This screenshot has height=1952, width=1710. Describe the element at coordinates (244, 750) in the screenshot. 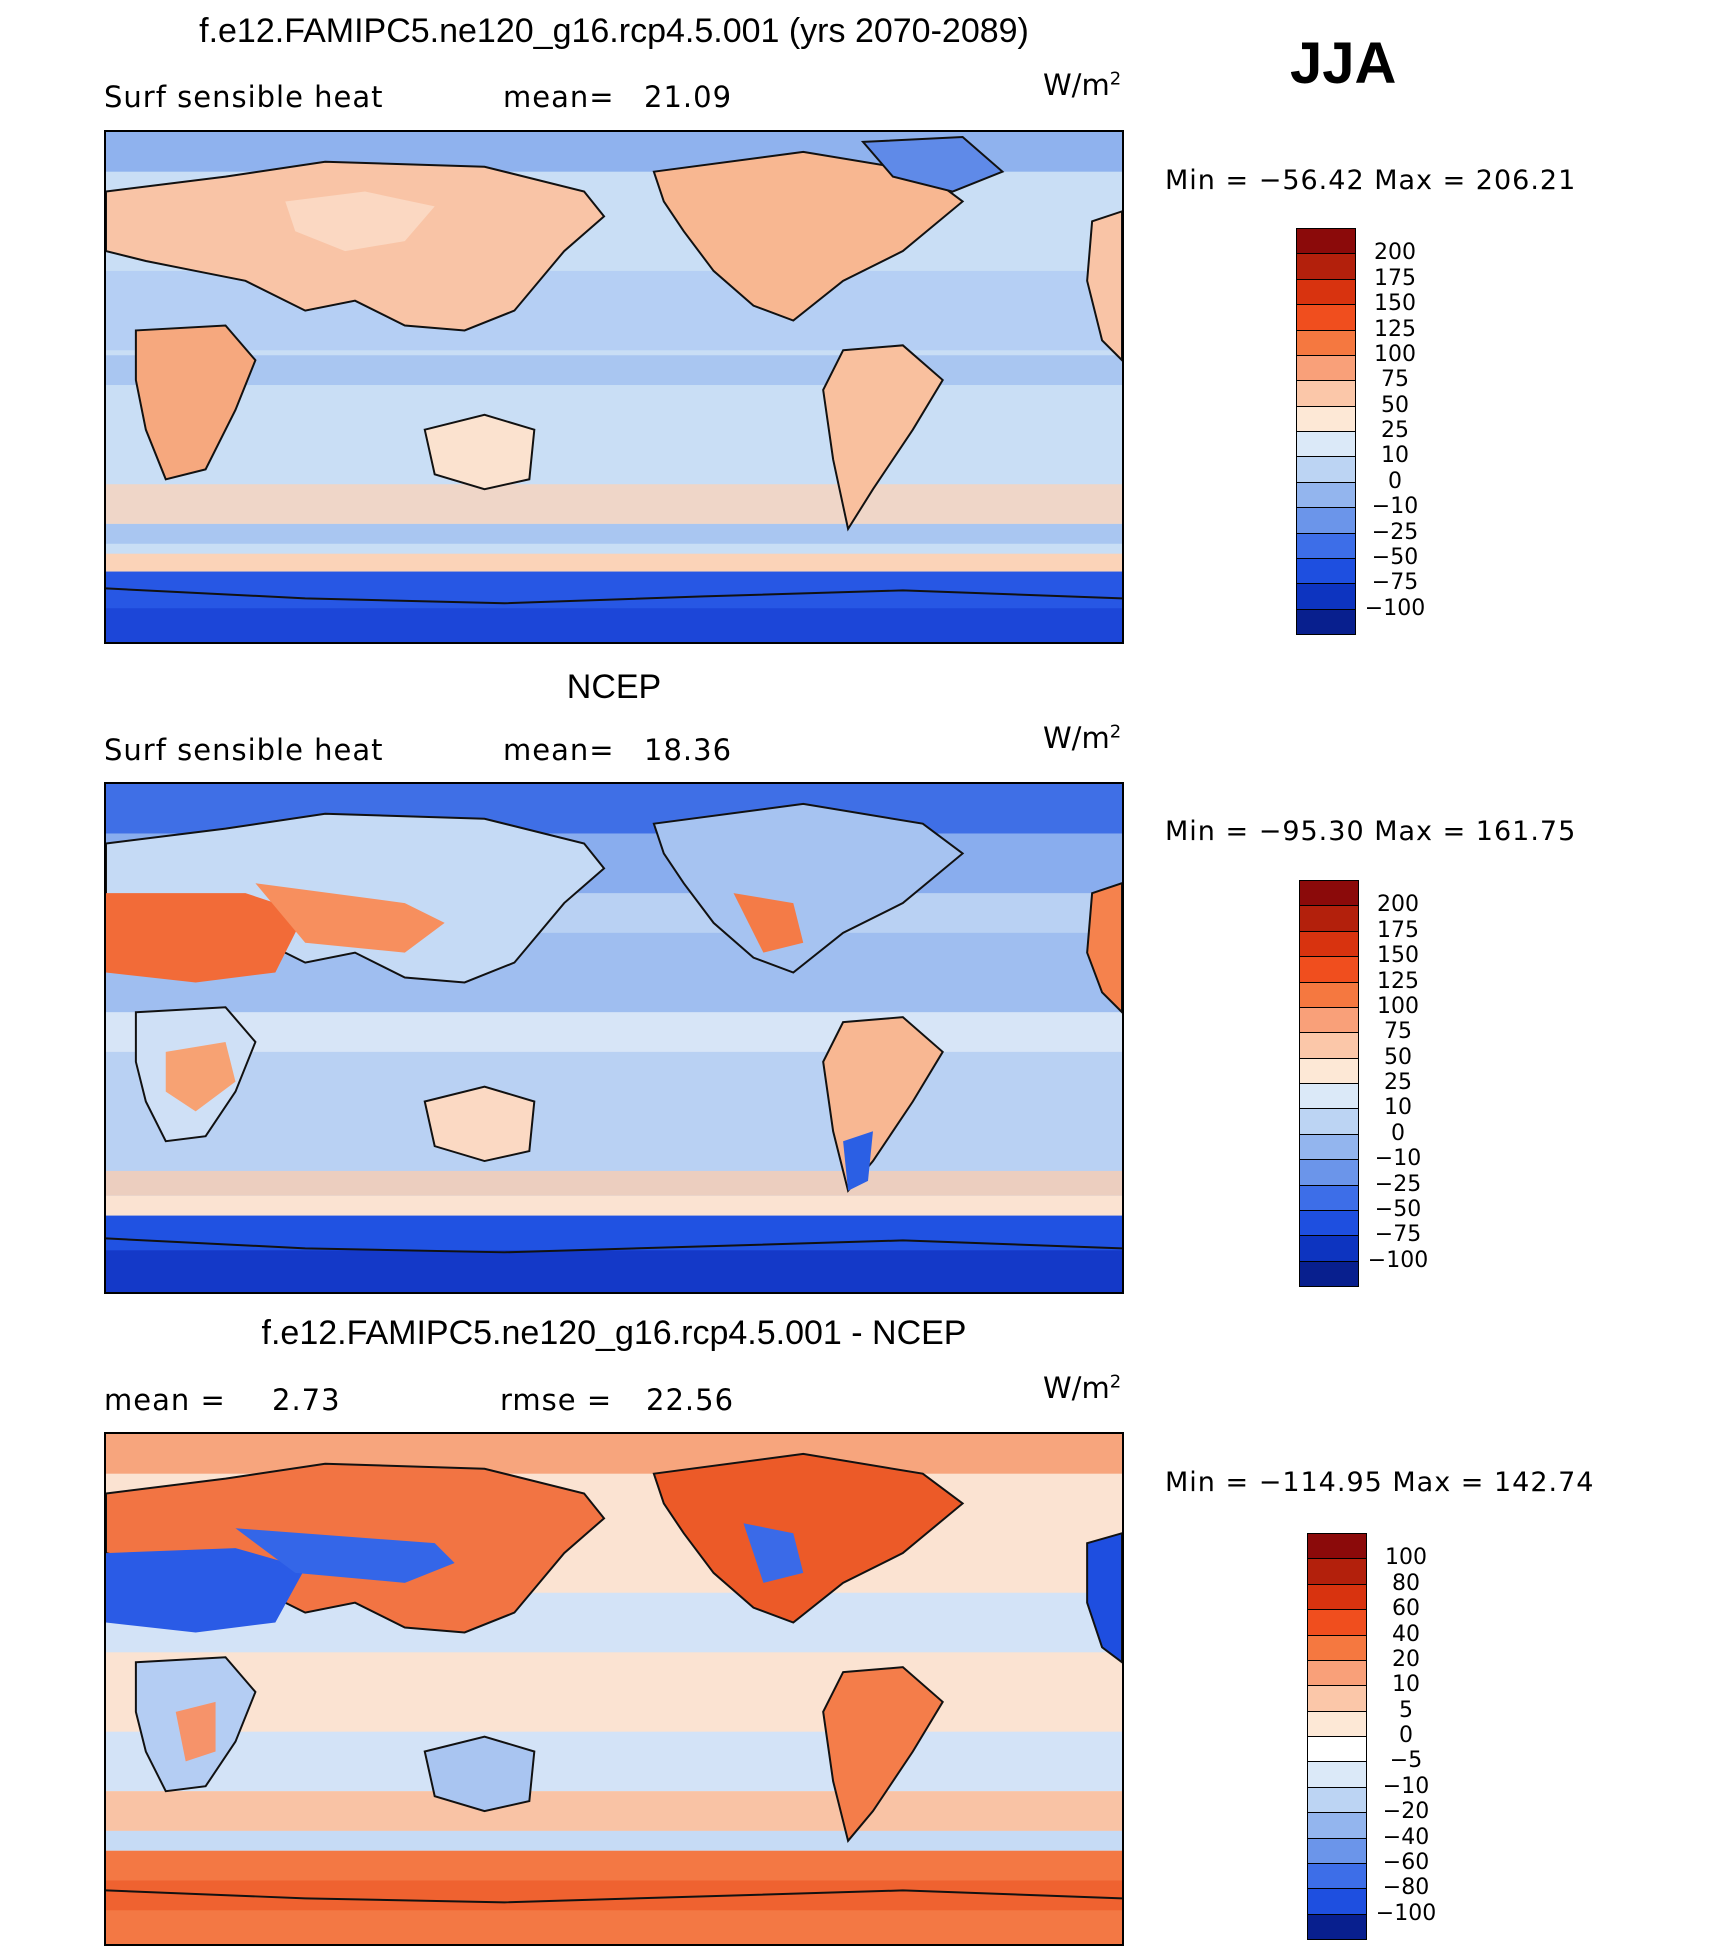

I see `panel-ncep-variable-label: Surf sensible heat` at that location.